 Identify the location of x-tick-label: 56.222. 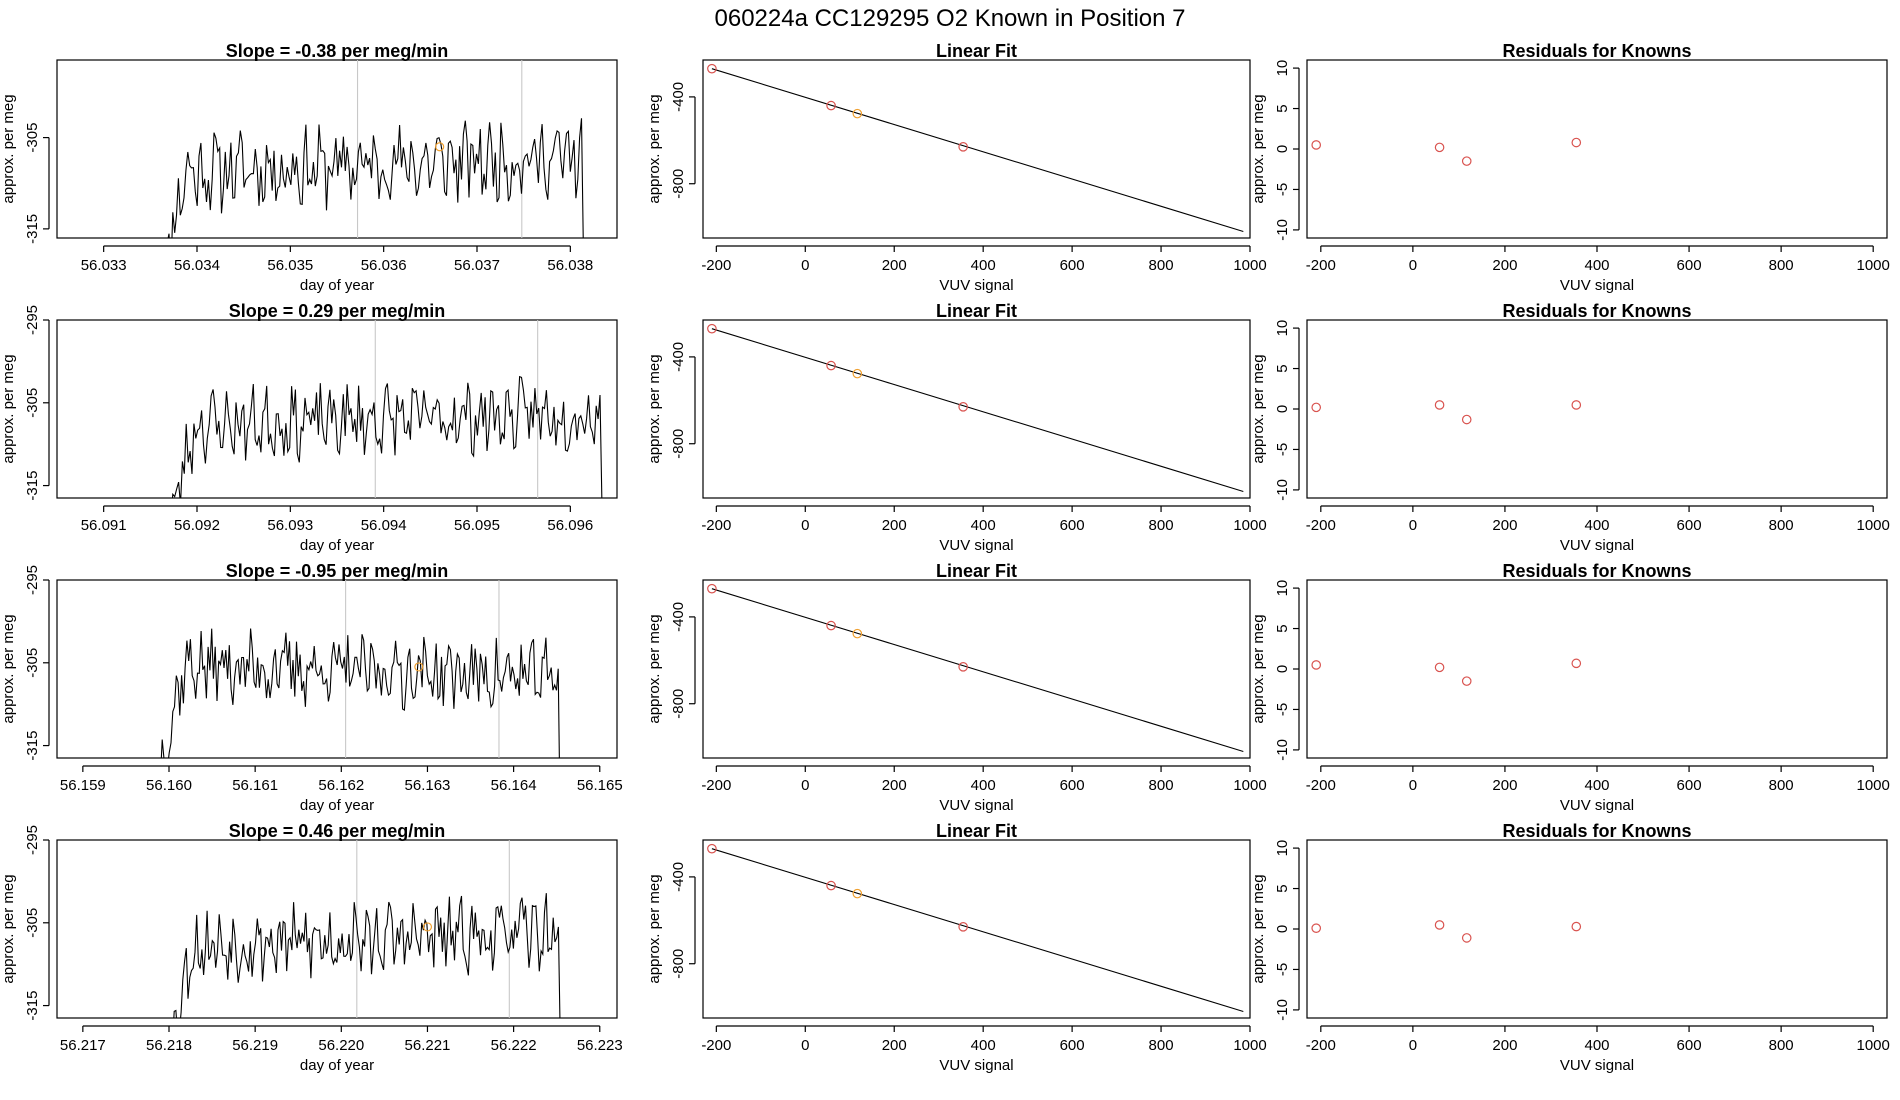
(514, 1045).